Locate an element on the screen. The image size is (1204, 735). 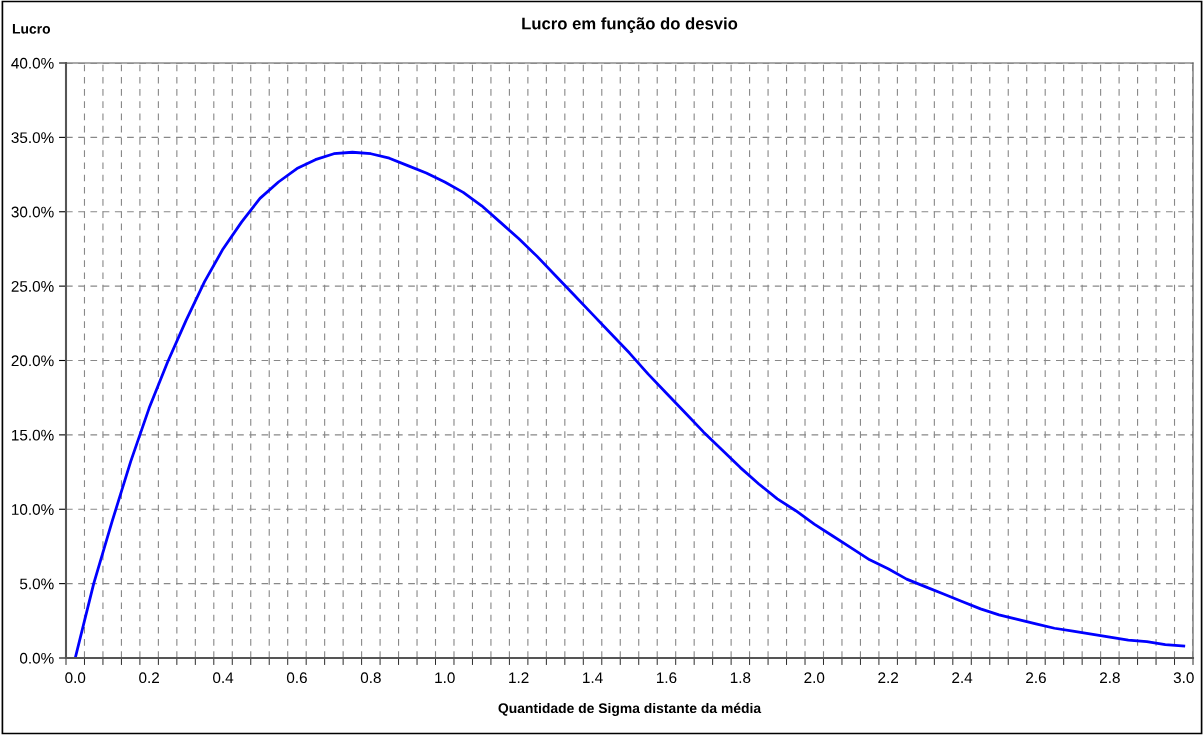
x-tick-label: 0.4 is located at coordinates (223, 678).